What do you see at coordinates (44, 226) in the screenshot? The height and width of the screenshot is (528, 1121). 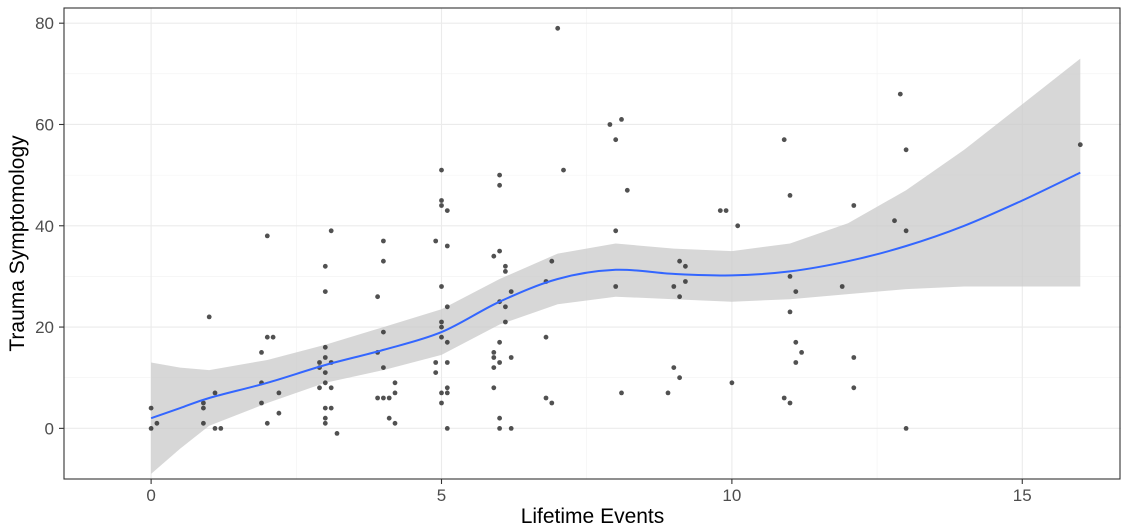 I see `y-tick-label: 40` at bounding box center [44, 226].